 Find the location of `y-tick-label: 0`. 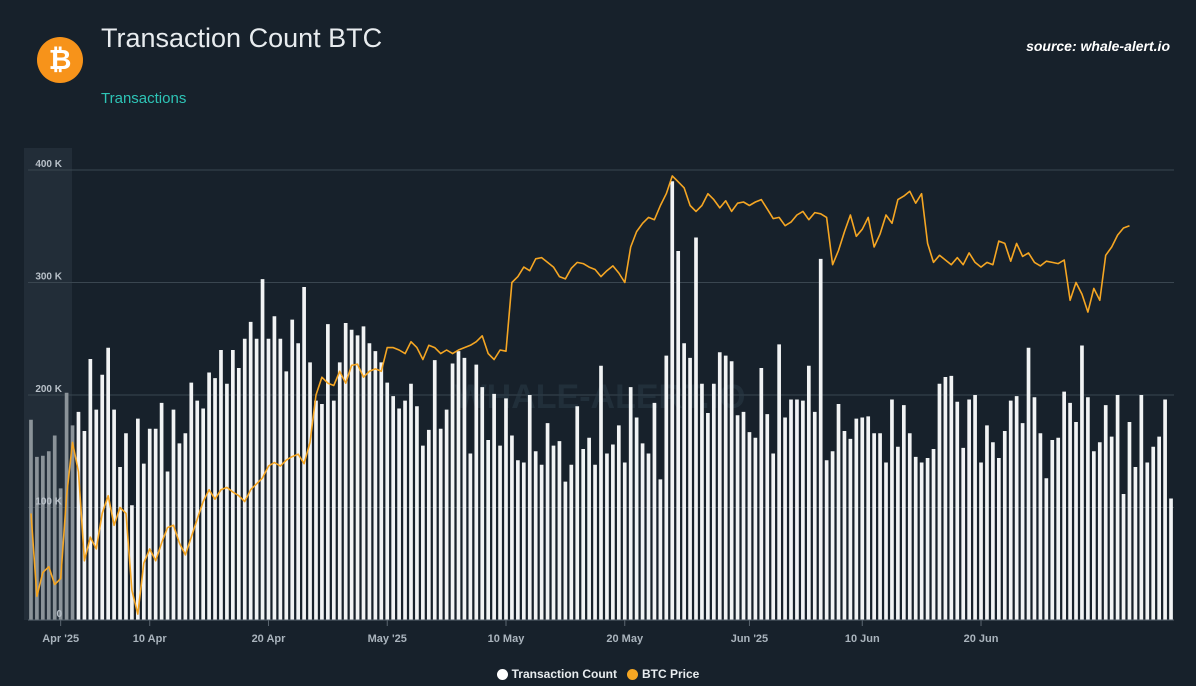

y-tick-label: 0 is located at coordinates (59, 614).